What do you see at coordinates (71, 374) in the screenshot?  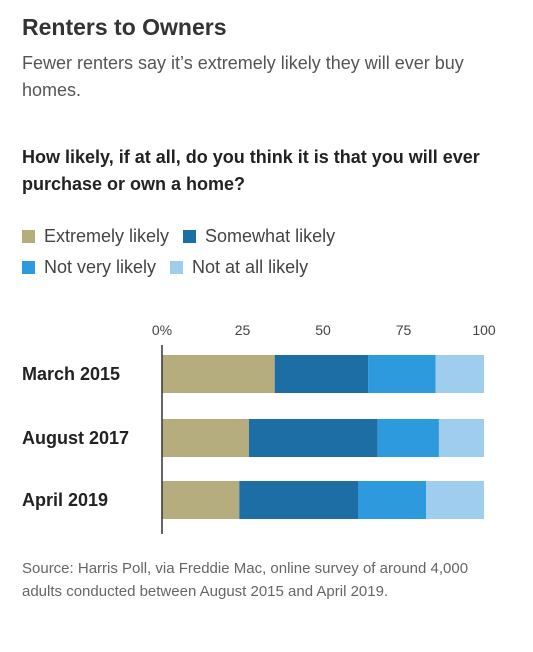 I see `category-label: March 2015` at bounding box center [71, 374].